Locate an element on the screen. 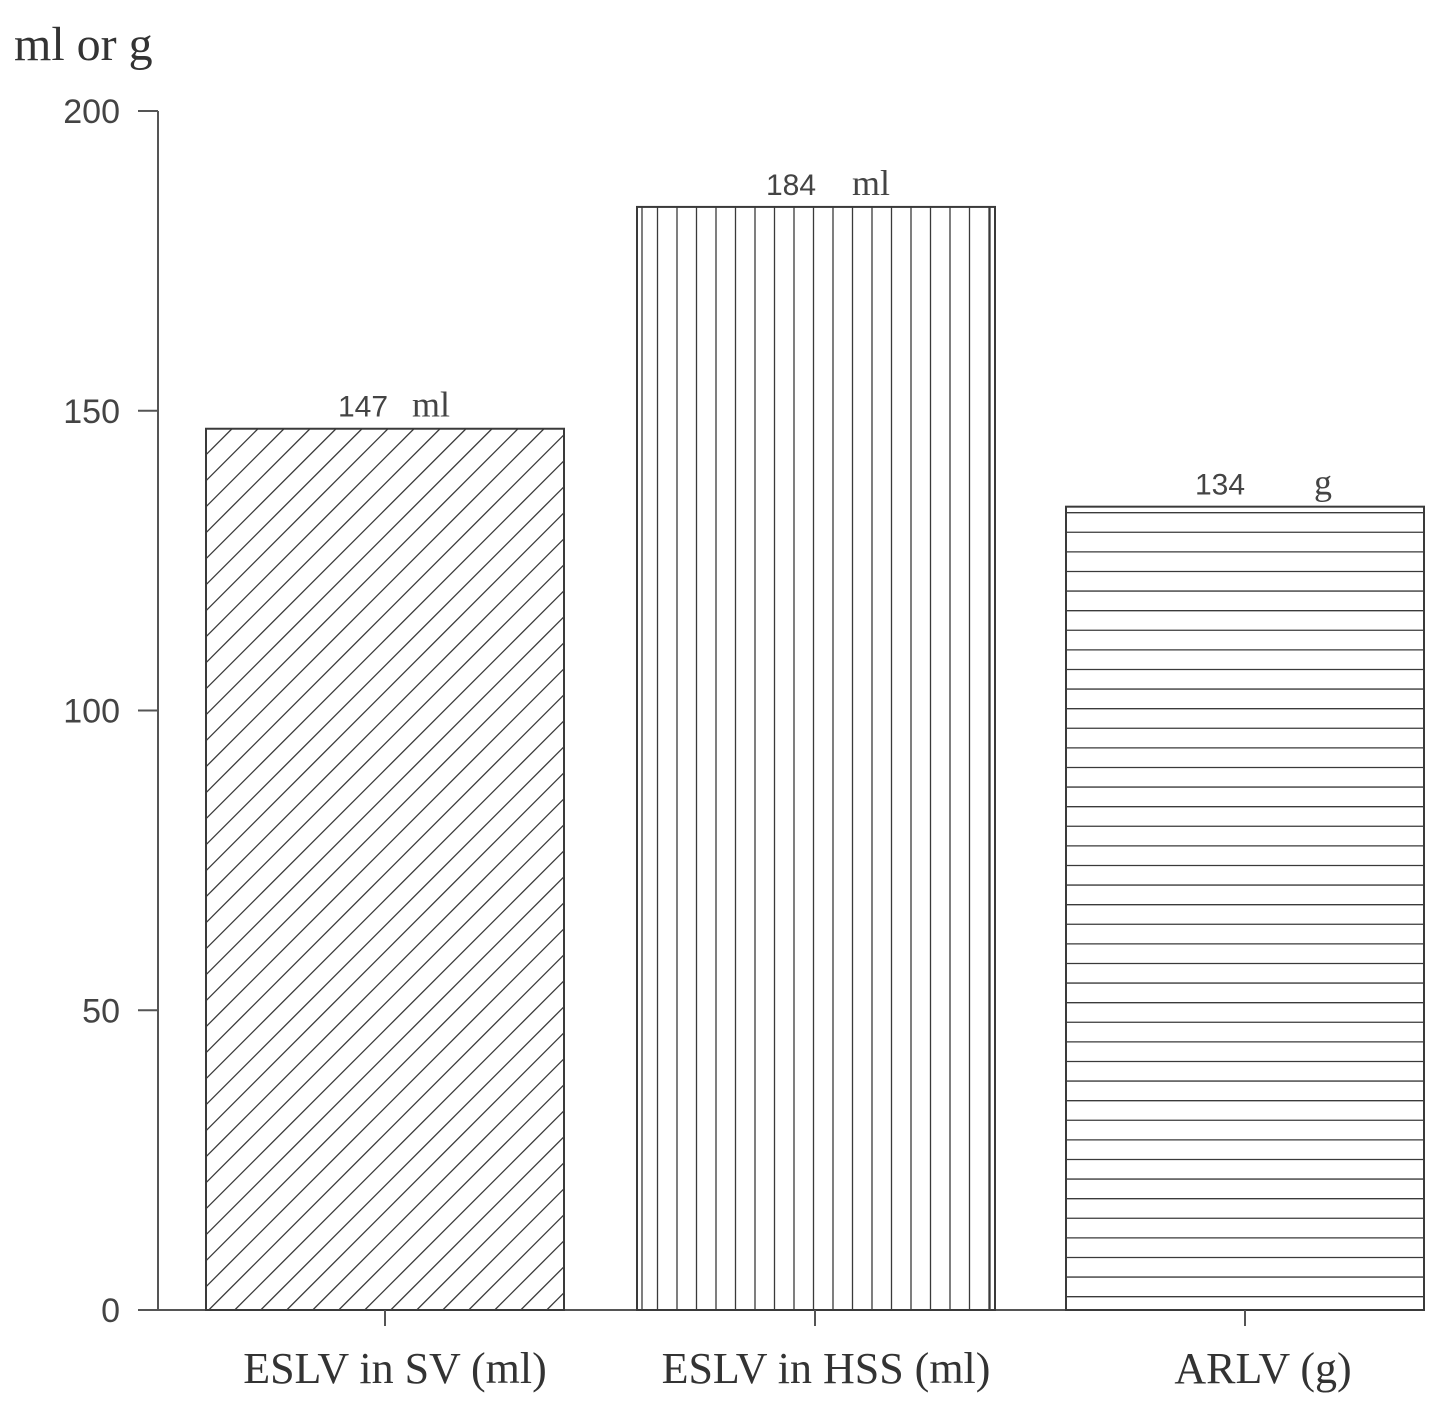  y-axis-title: ml or g is located at coordinates (83, 44).